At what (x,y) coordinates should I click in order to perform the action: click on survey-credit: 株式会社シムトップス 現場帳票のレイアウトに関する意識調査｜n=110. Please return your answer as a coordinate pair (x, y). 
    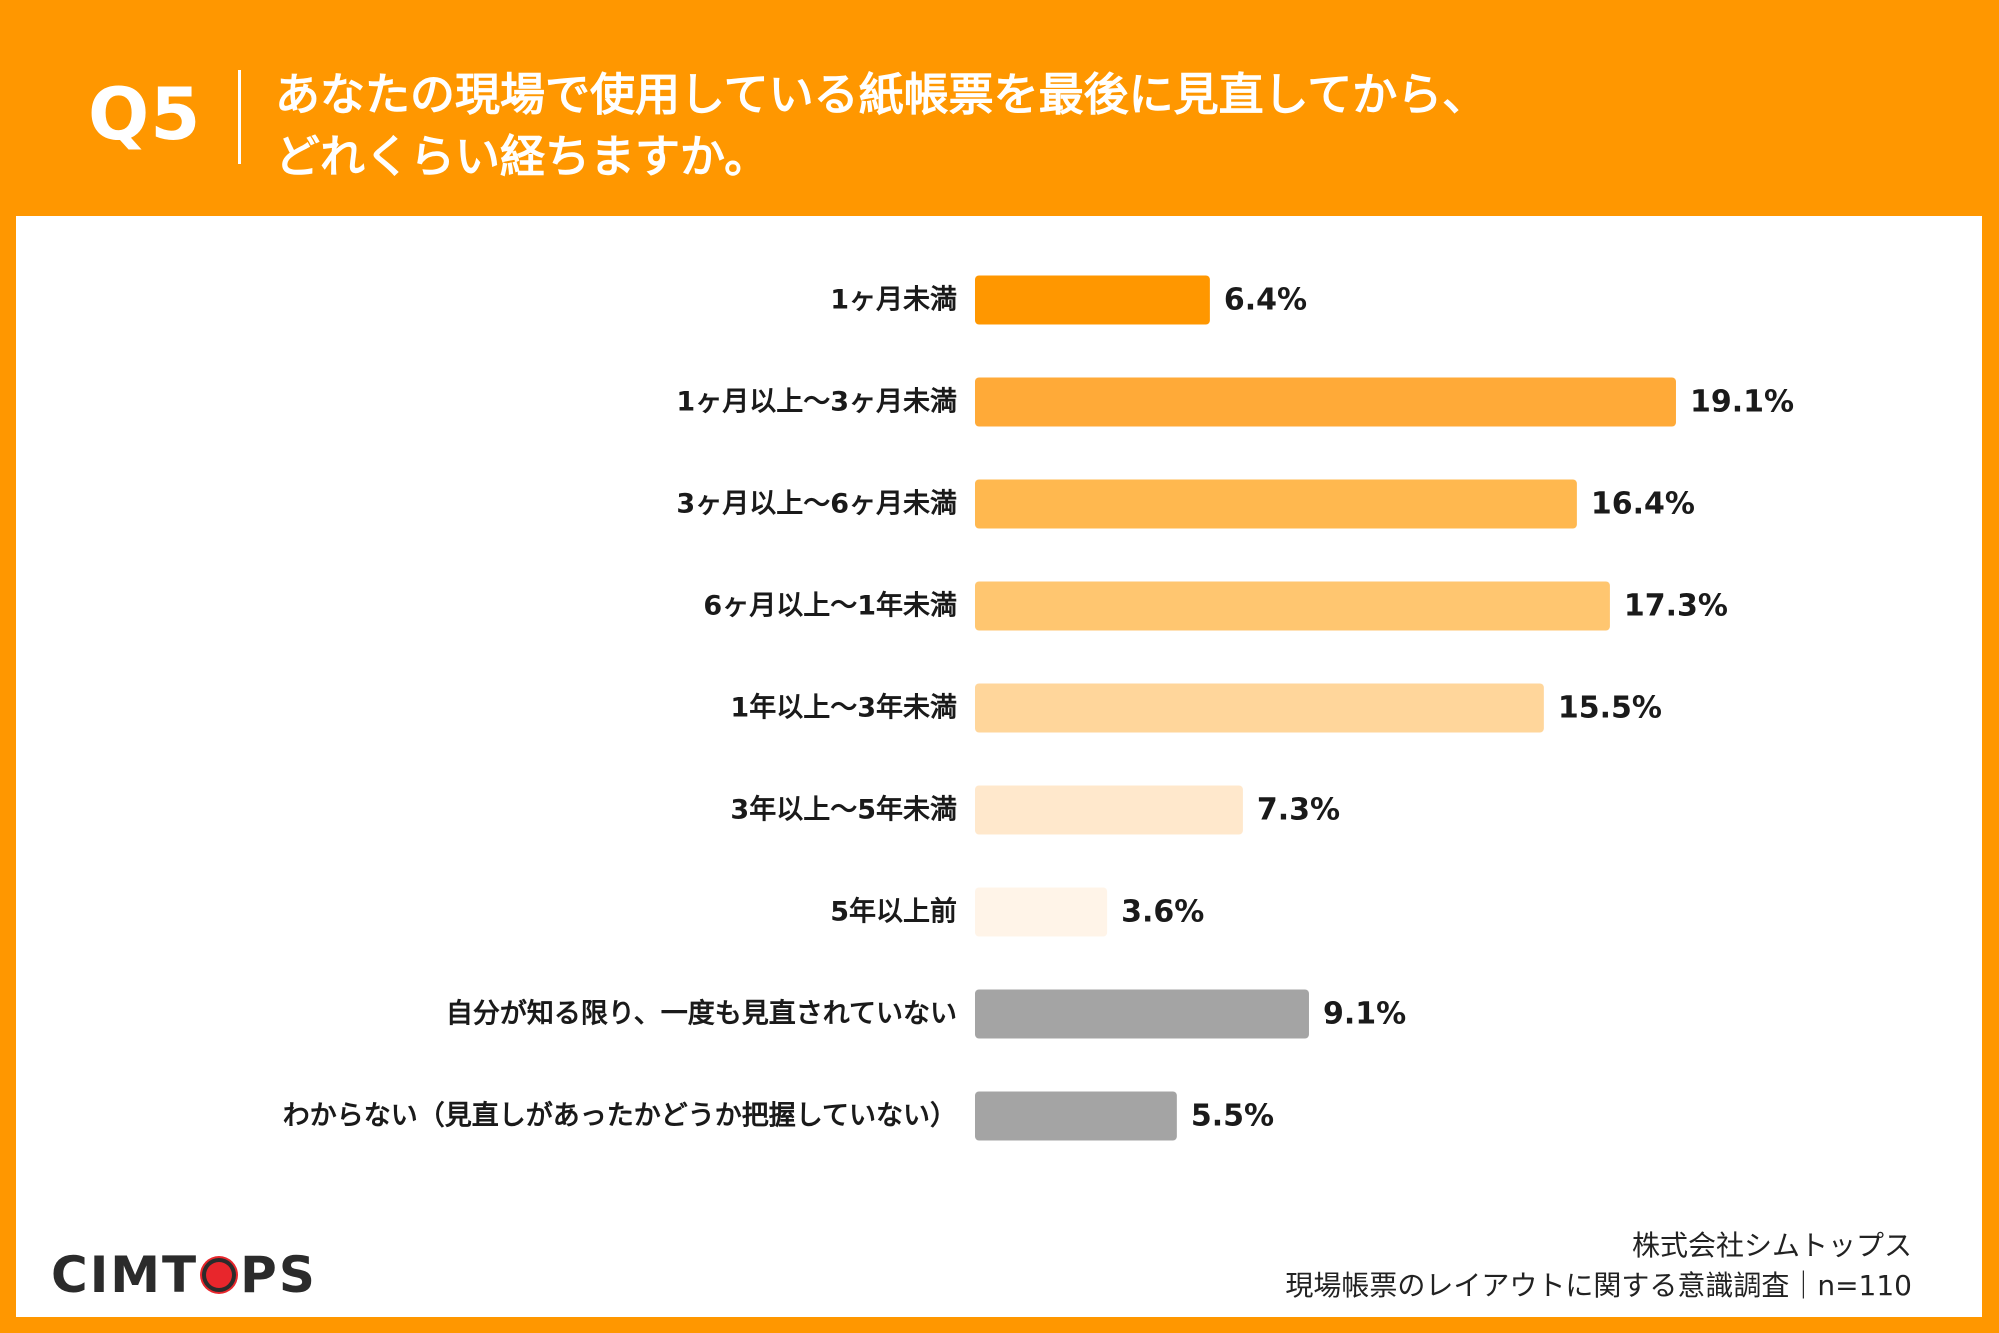
    Looking at the image, I should click on (1598, 1266).